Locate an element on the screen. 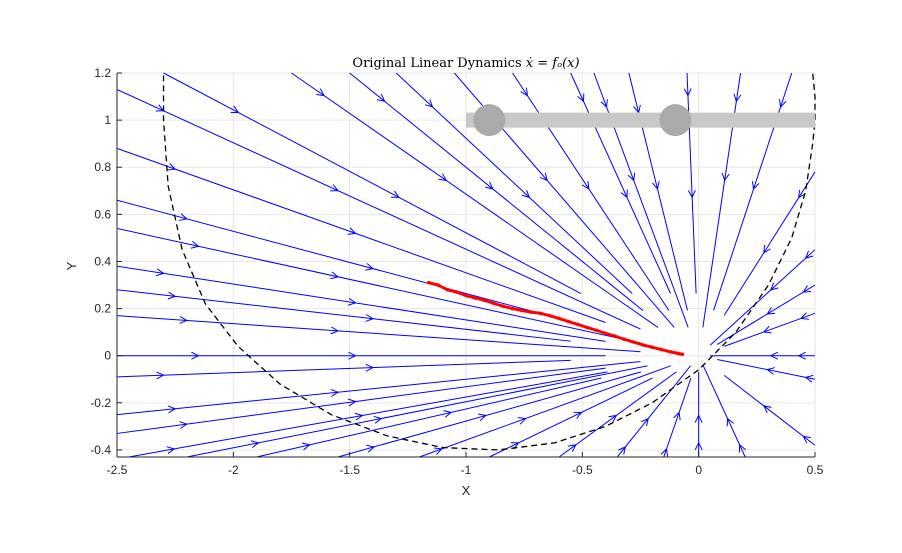 This screenshot has width=902, height=553. y-tick-label: -0.4 is located at coordinates (100, 450).